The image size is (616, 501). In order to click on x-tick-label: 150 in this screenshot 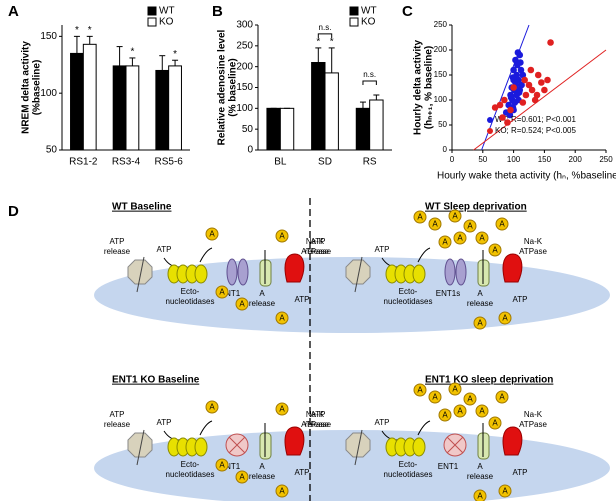, I will do `click(545, 159)`.